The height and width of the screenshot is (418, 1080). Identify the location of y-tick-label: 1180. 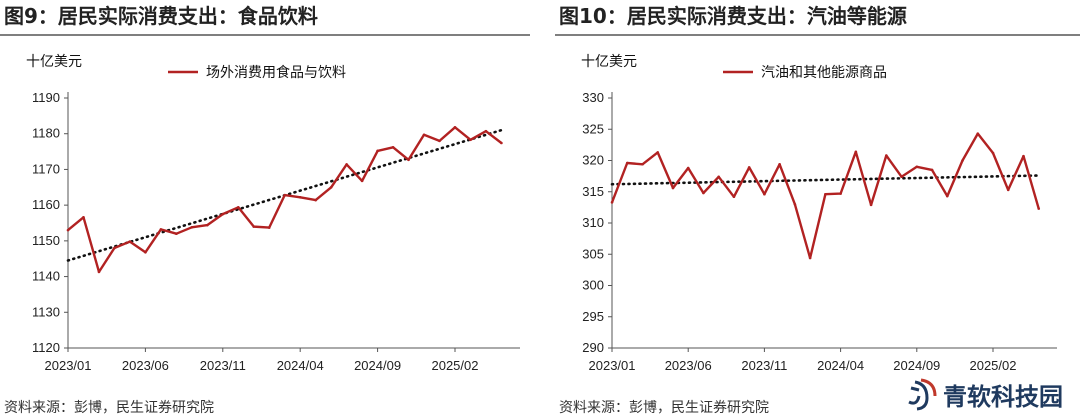
(46, 133).